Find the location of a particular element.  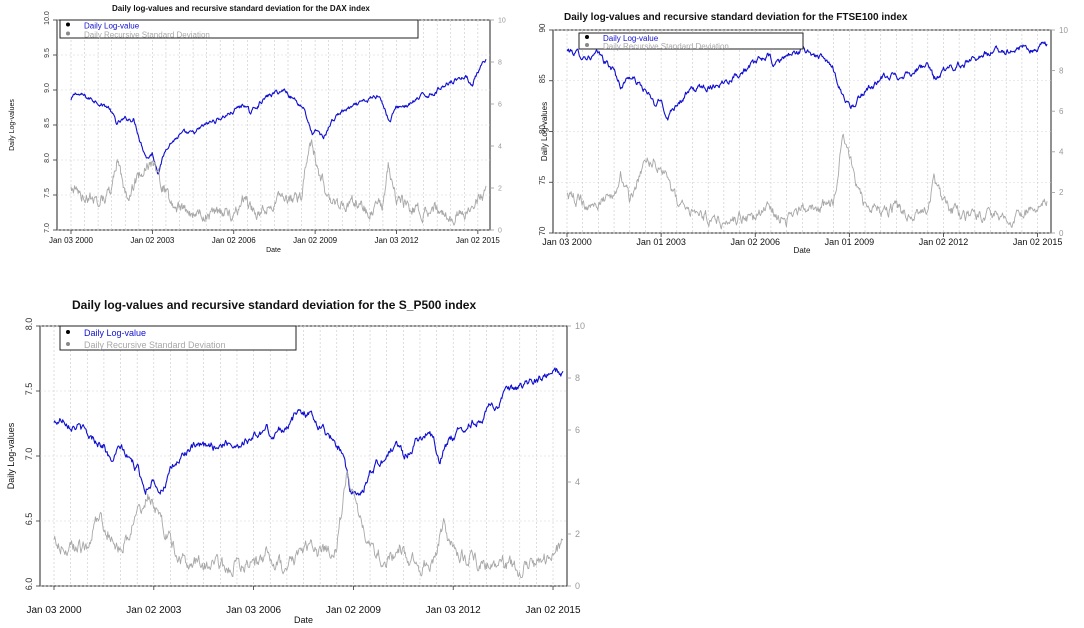

y-tick-label: 9.5 is located at coordinates (47, 53).